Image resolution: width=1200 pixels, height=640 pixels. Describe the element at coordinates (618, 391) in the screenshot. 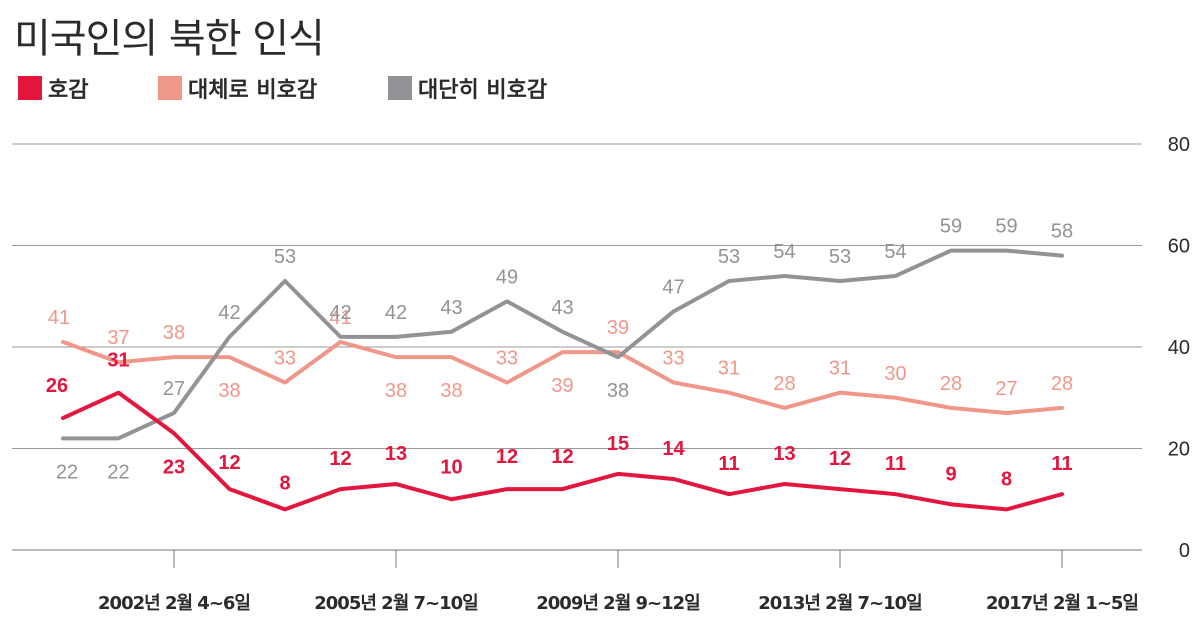

I see `data-label-very-unfavorable-10: 38` at that location.